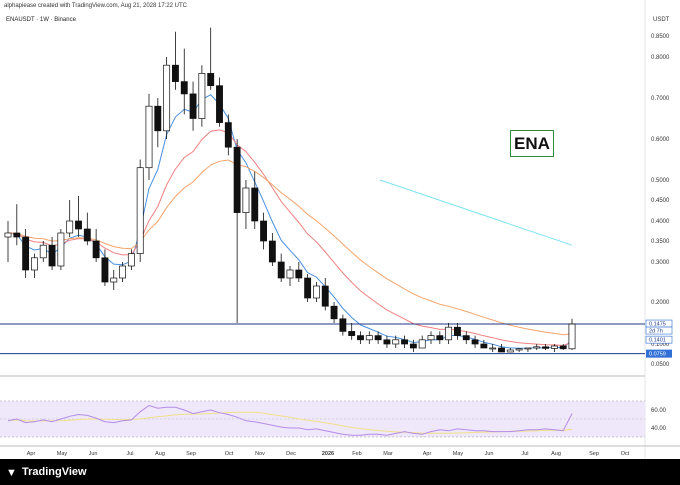 The height and width of the screenshot is (485, 680). What do you see at coordinates (659, 411) in the screenshot?
I see `rsi-tick-label: 60.00` at bounding box center [659, 411].